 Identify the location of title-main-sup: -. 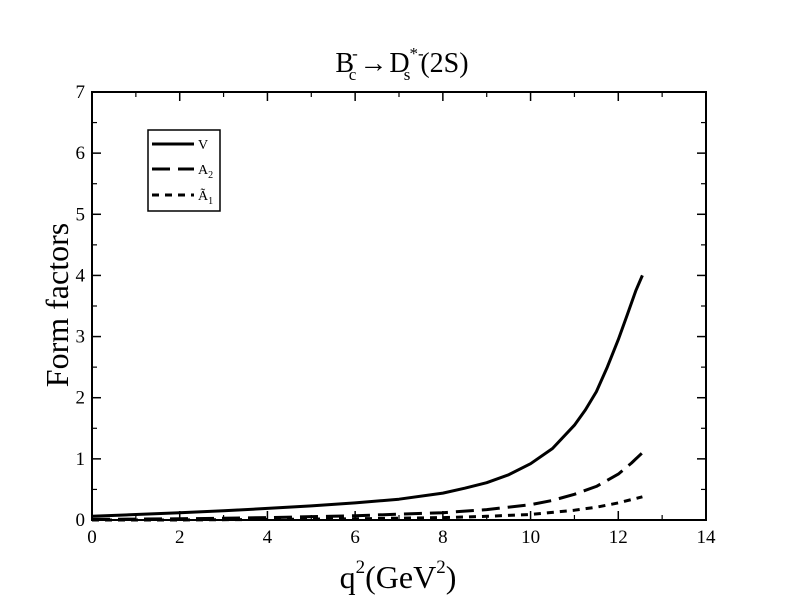
(355, 53).